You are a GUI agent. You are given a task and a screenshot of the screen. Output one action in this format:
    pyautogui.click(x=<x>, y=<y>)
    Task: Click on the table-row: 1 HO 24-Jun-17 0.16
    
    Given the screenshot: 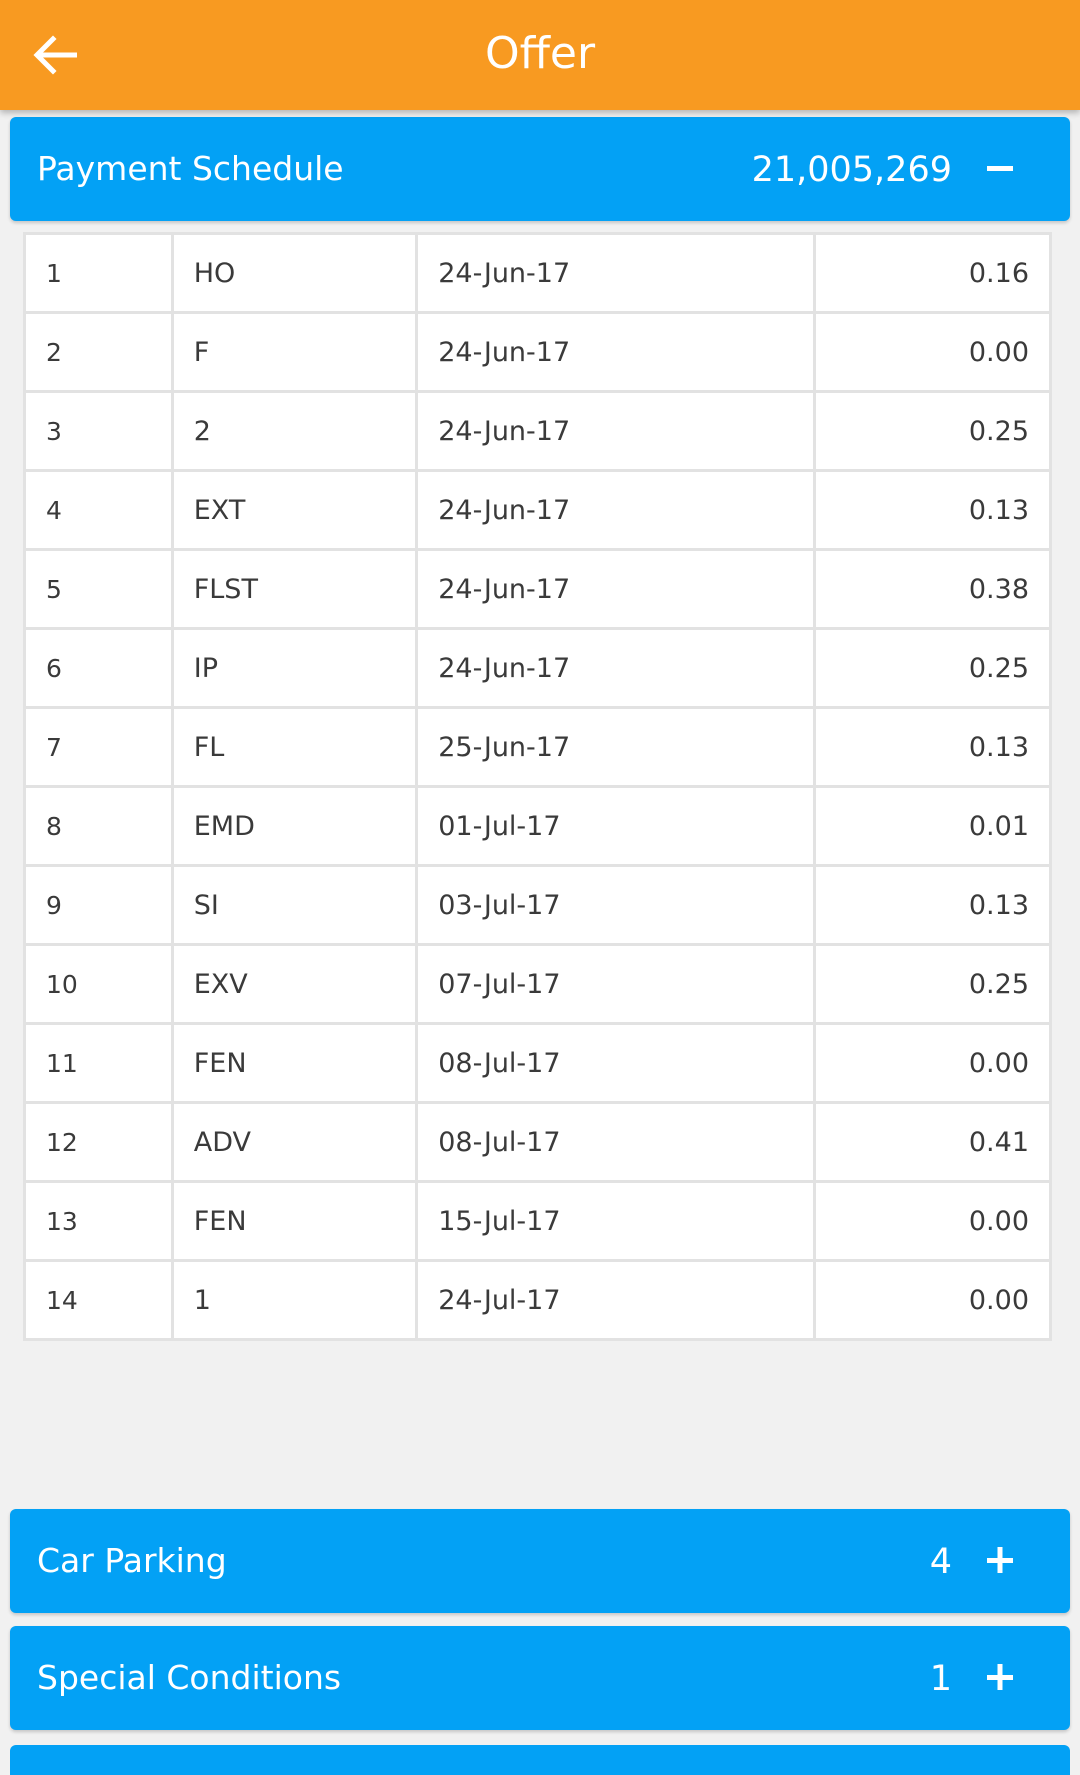 What is the action you would take?
    pyautogui.click(x=538, y=273)
    